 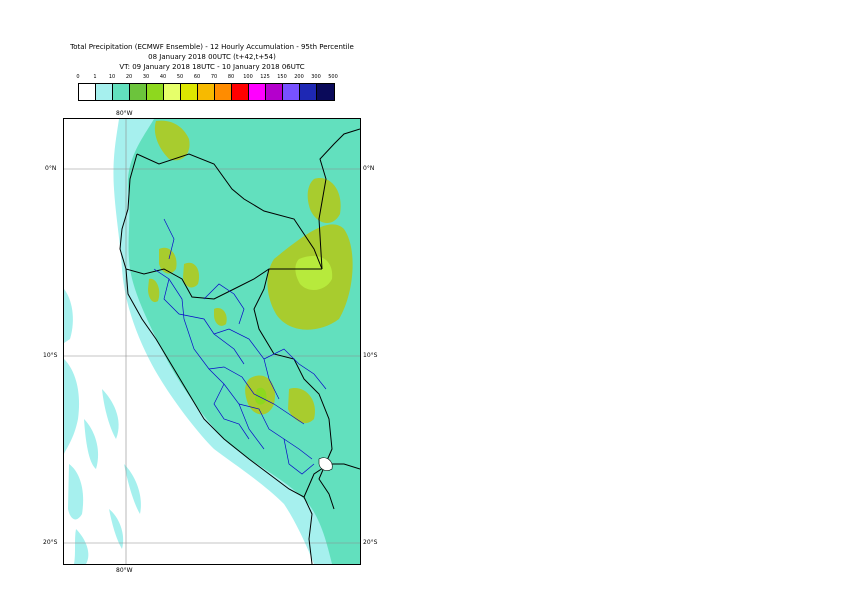 What do you see at coordinates (172, 140) in the screenshot?
I see `precip-blob-north` at bounding box center [172, 140].